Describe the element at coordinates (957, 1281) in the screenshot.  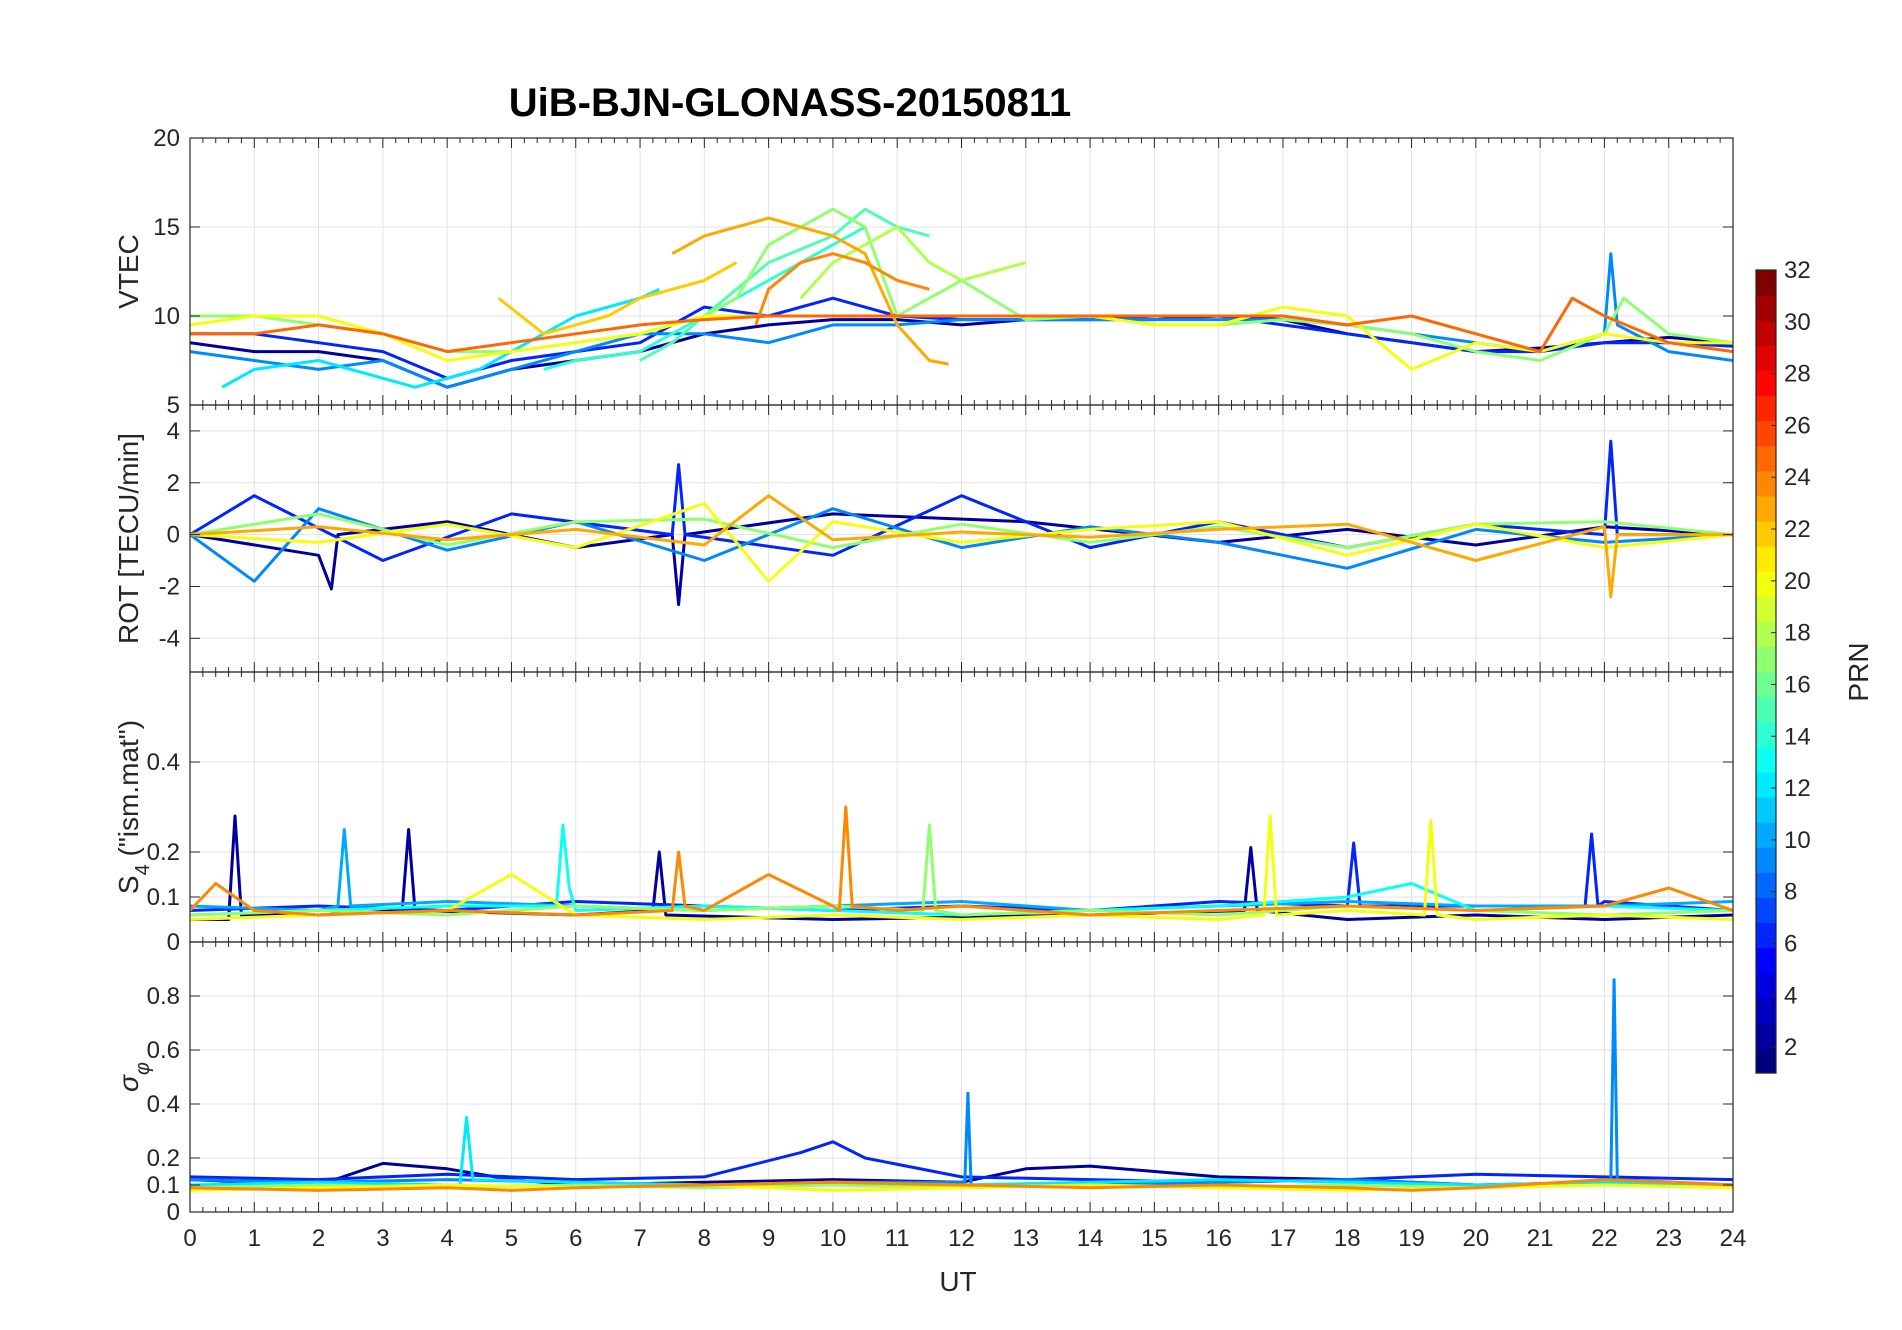
I see `x-axis-label: UT` at that location.